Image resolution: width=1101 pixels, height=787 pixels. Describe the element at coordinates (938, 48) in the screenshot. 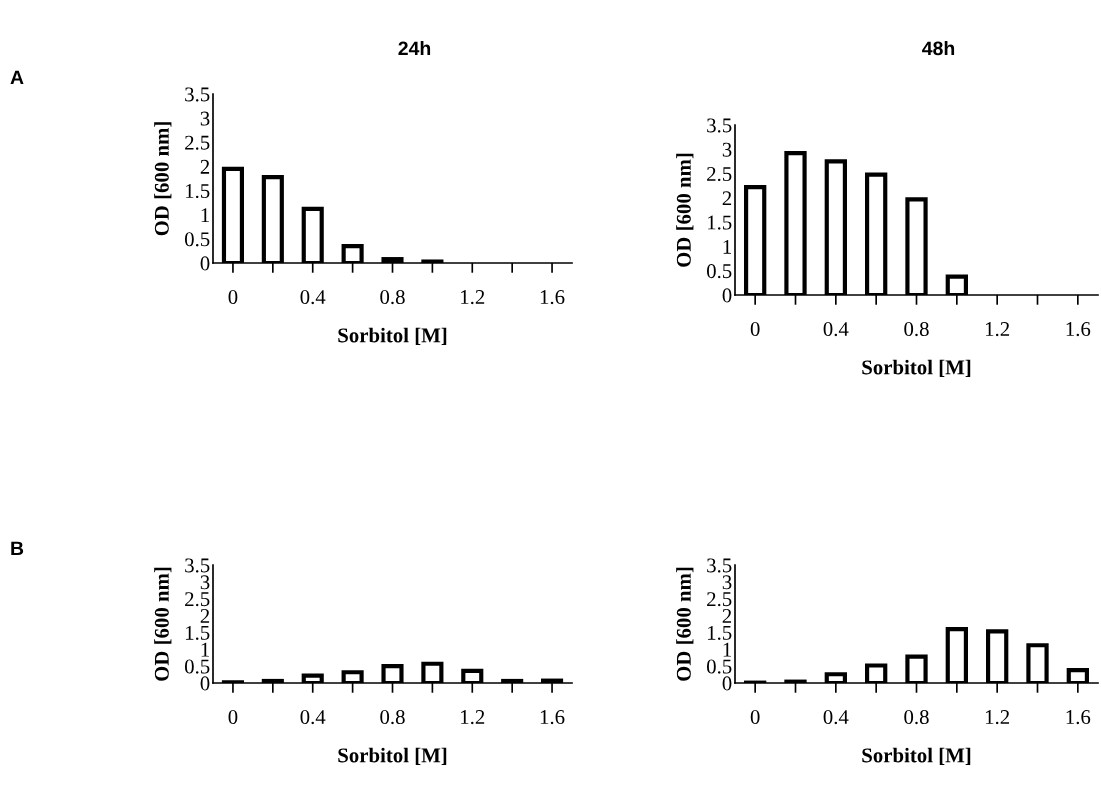

I see `chart-title: 48h` at that location.